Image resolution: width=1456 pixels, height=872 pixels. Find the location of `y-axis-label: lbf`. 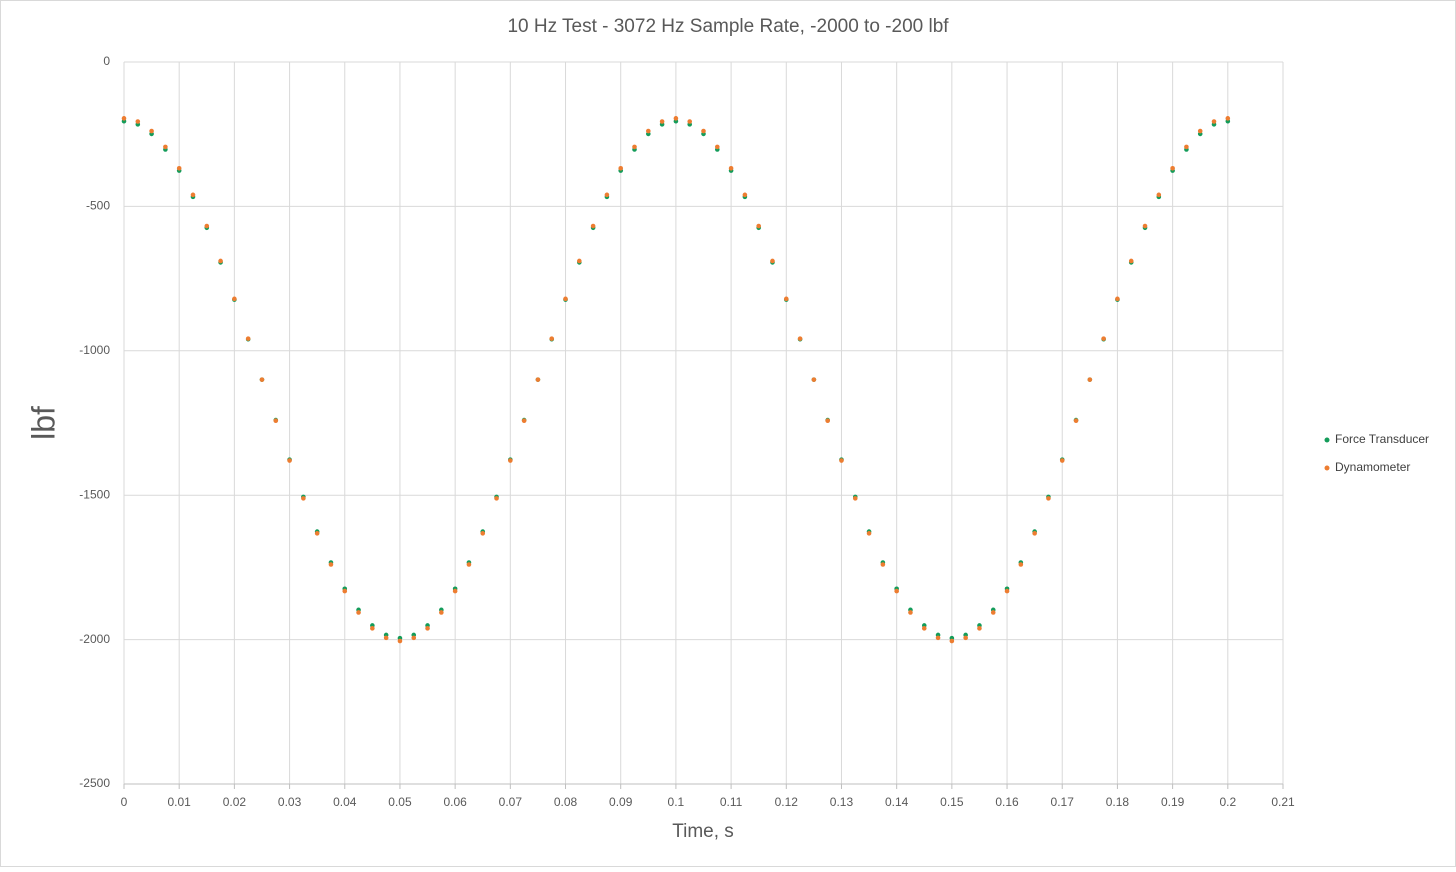

y-axis-label: lbf is located at coordinates (43, 423).